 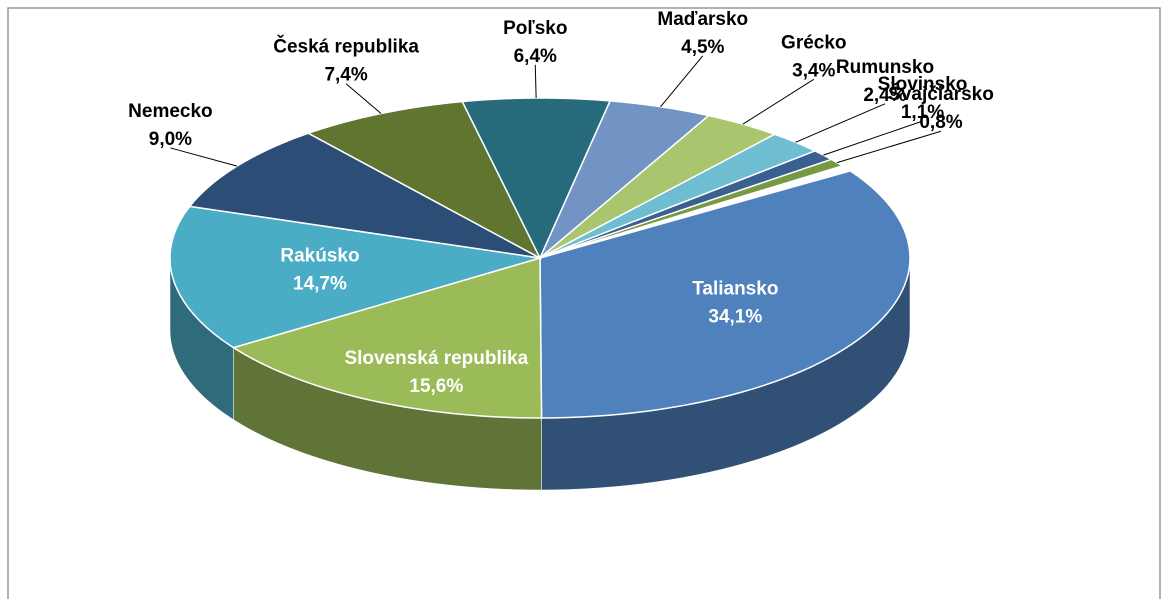 I want to click on slice-value-label: 15,6%, so click(x=436, y=386).